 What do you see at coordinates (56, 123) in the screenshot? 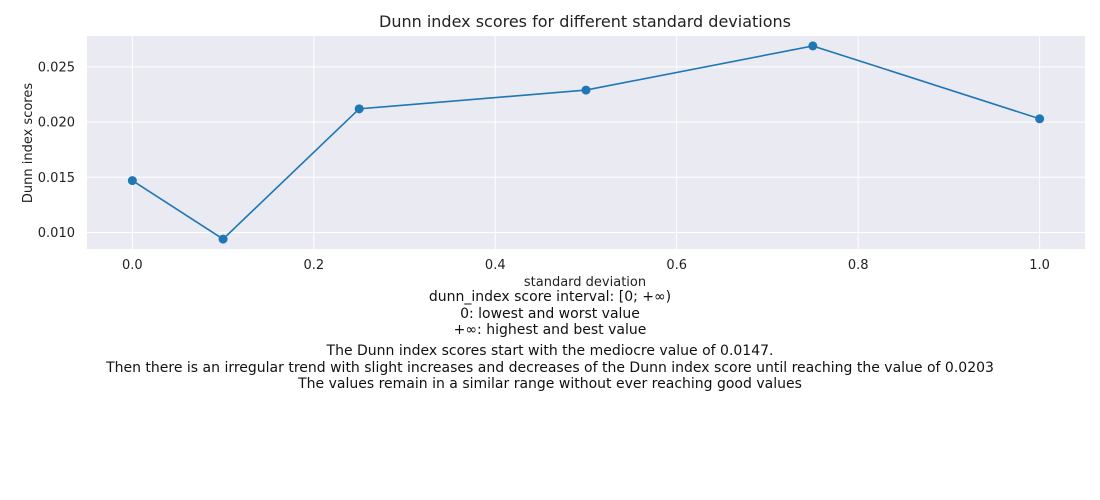
I see `y-tick-label: 0.020` at bounding box center [56, 123].